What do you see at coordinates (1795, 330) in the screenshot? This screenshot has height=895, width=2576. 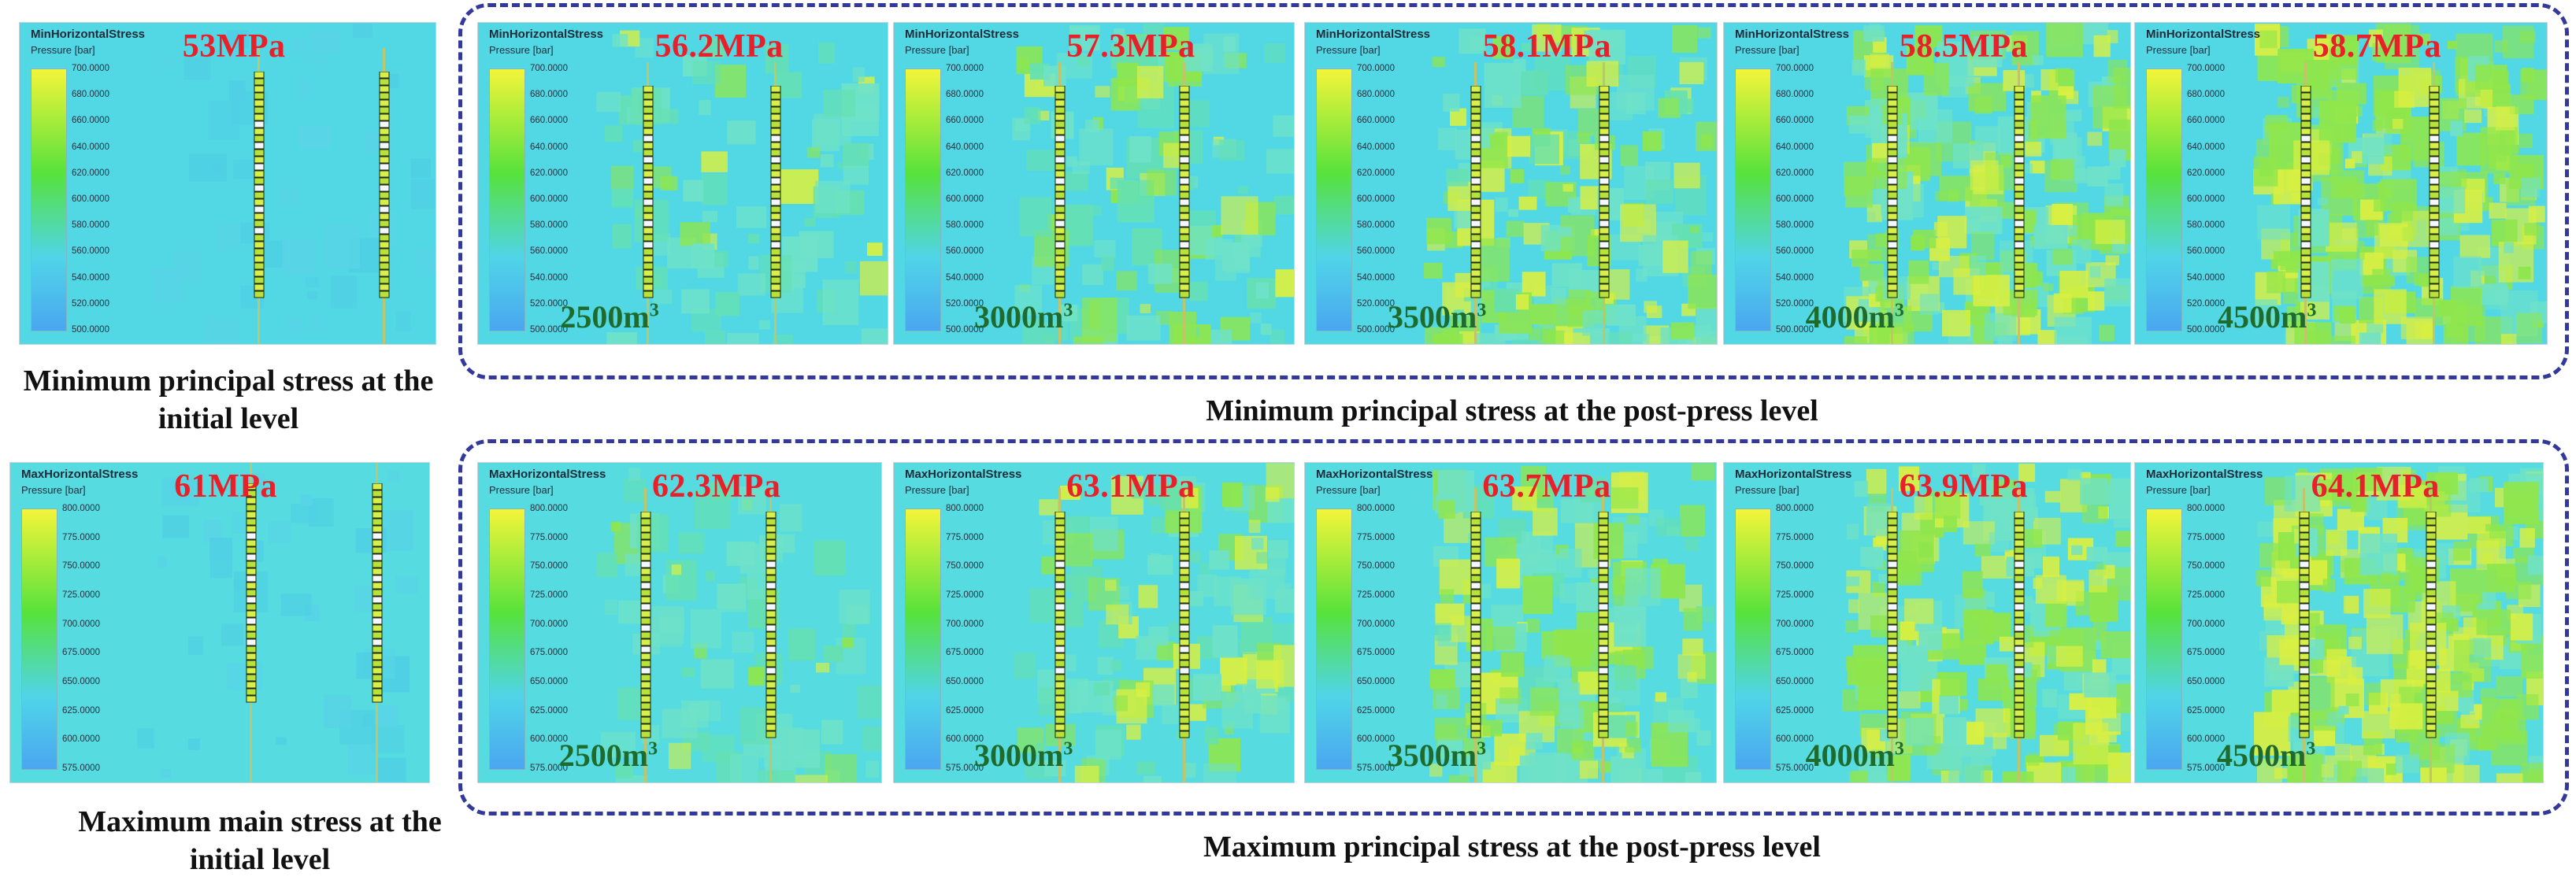 I see `colorbar-tick-label: 500.0000` at bounding box center [1795, 330].